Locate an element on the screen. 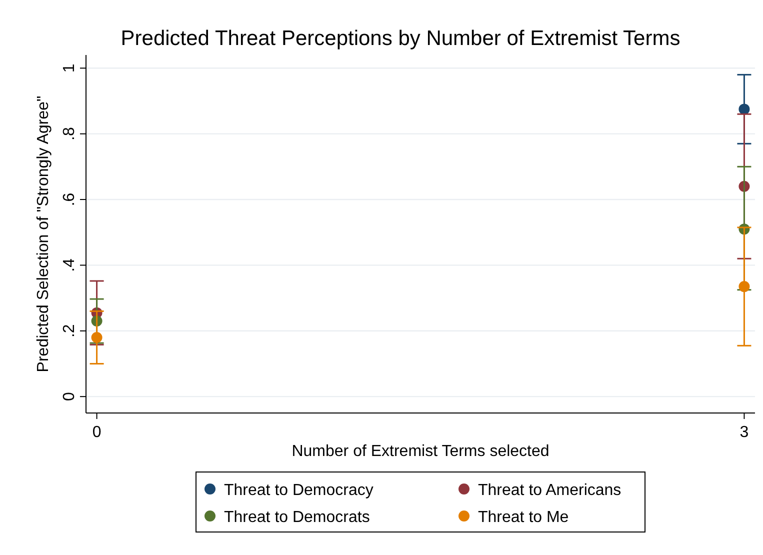  y-tick-label: .4 is located at coordinates (69, 265).